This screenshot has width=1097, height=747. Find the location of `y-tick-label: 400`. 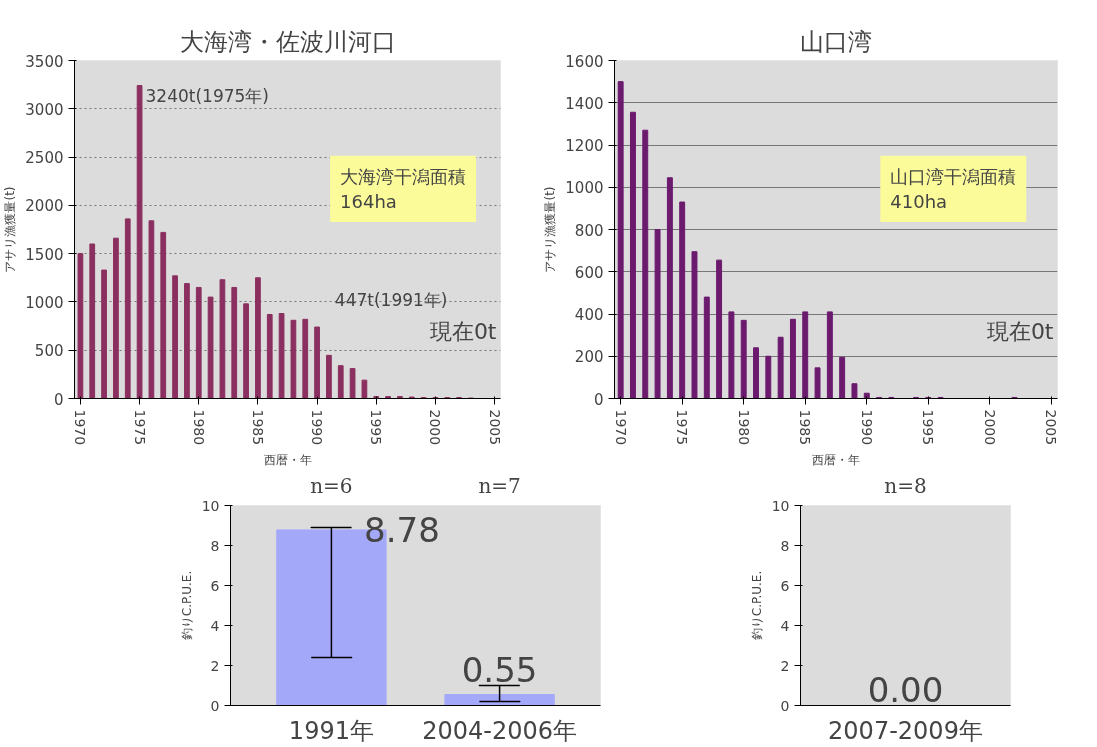

y-tick-label: 400 is located at coordinates (589, 315).